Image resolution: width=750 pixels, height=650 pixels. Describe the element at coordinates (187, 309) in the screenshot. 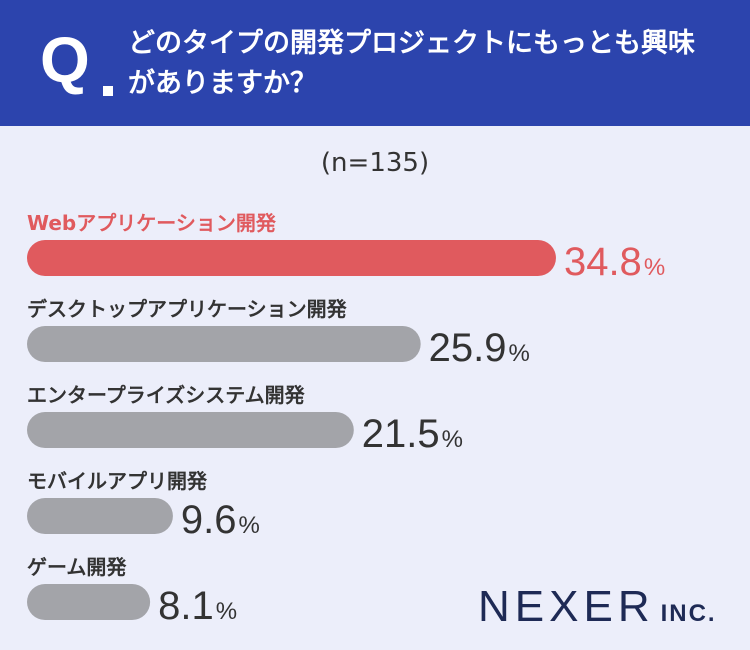

I see `category-label: デスクトップアプリケーション開発` at that location.